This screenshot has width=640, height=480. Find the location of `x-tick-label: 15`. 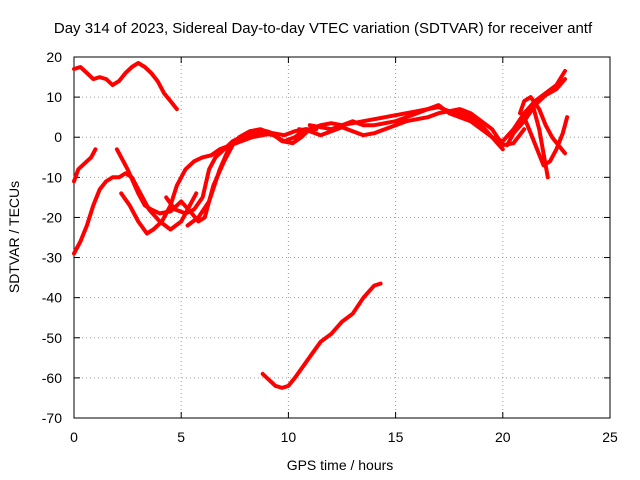

x-tick-label: 15 is located at coordinates (396, 437).